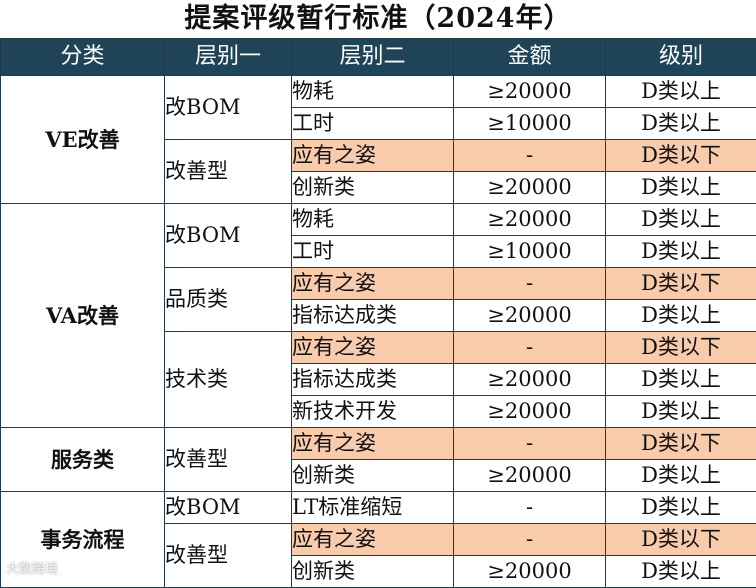  What do you see at coordinates (228, 108) in the screenshot?
I see `level1-ve-bom: 改BOM` at bounding box center [228, 108].